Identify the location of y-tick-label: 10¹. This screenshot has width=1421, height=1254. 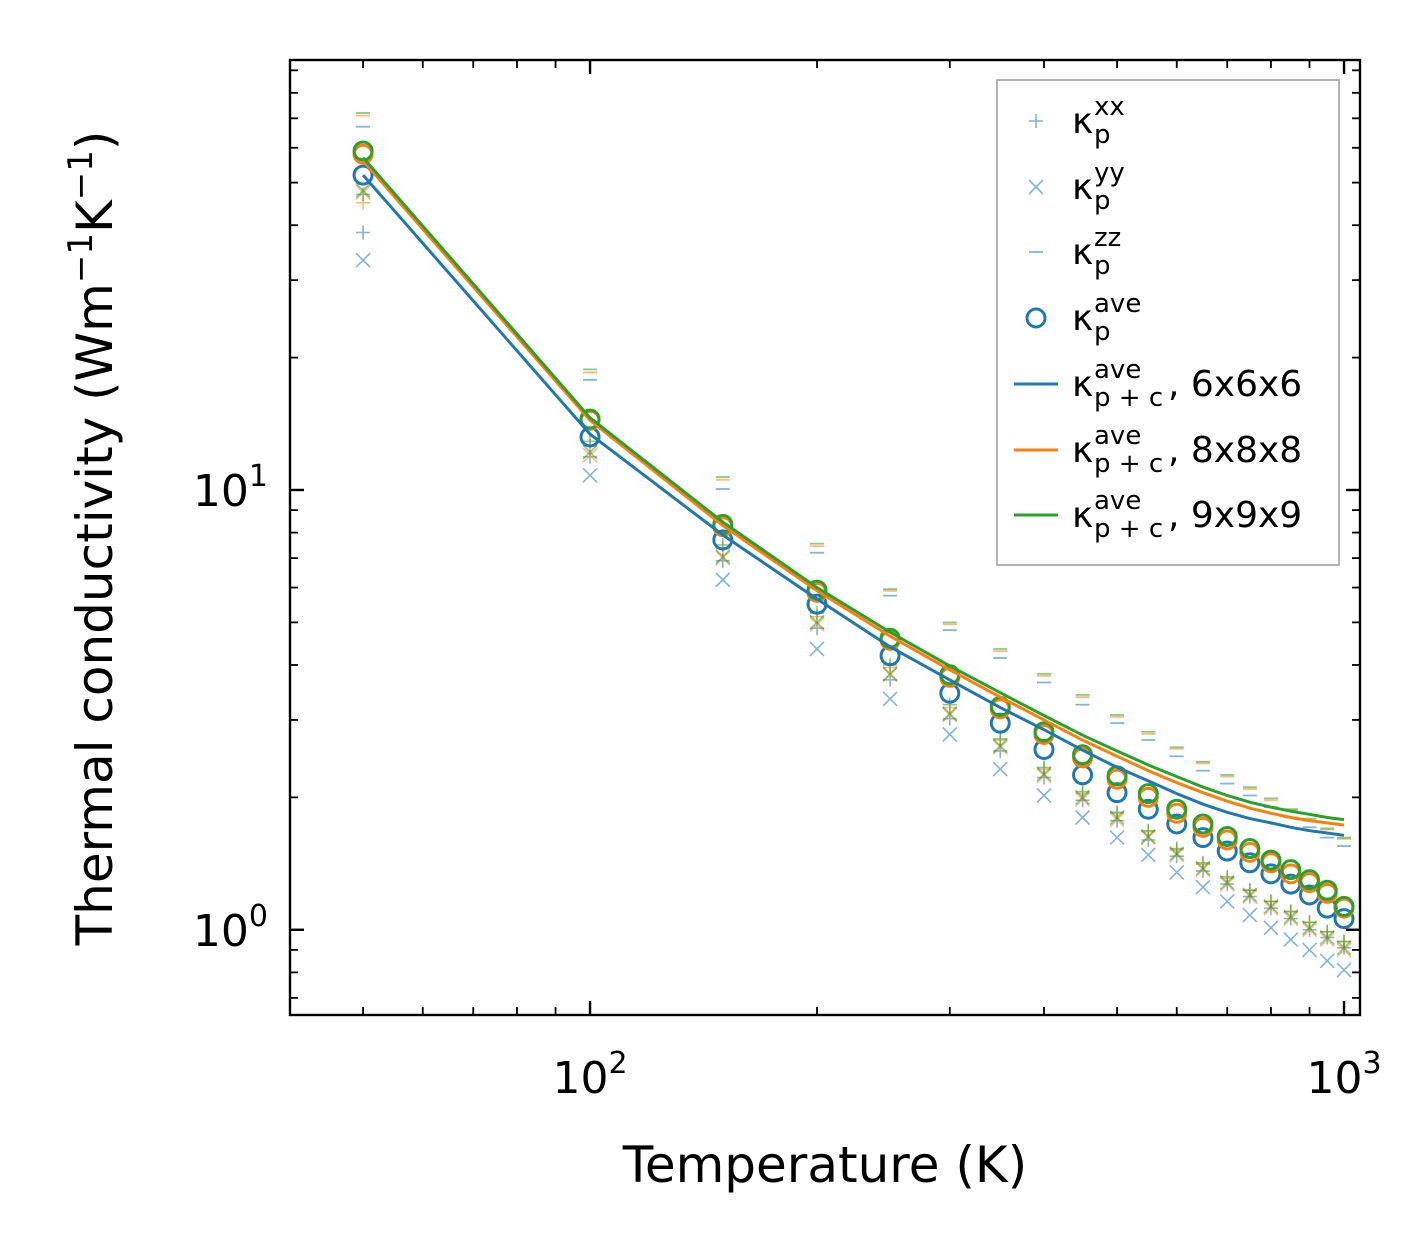
(230, 488).